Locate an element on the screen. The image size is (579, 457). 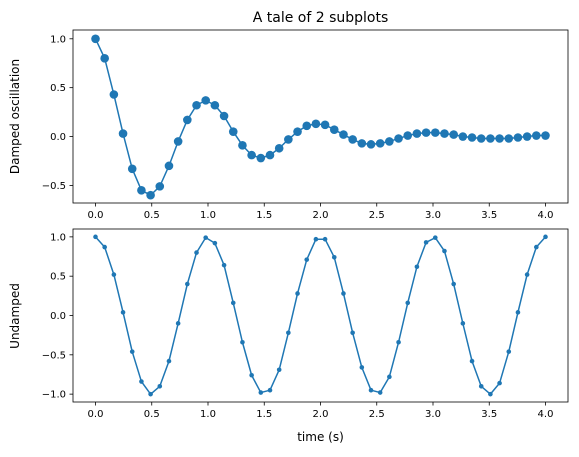
x-tick-label: 3.0 is located at coordinates (433, 215).